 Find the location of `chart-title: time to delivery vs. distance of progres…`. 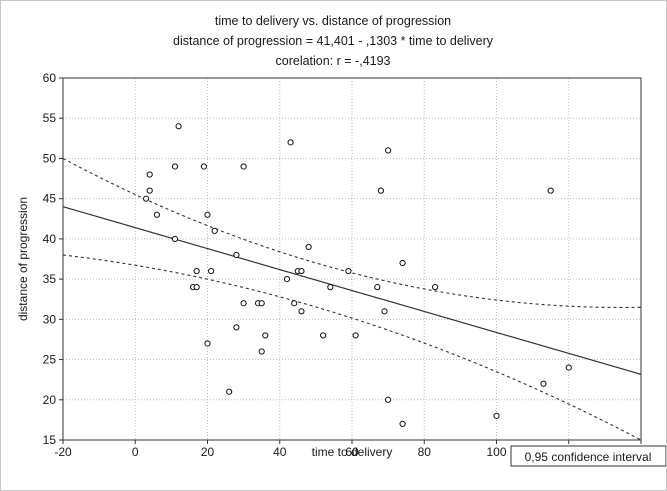

chart-title: time to delivery vs. distance of progres… is located at coordinates (333, 21).